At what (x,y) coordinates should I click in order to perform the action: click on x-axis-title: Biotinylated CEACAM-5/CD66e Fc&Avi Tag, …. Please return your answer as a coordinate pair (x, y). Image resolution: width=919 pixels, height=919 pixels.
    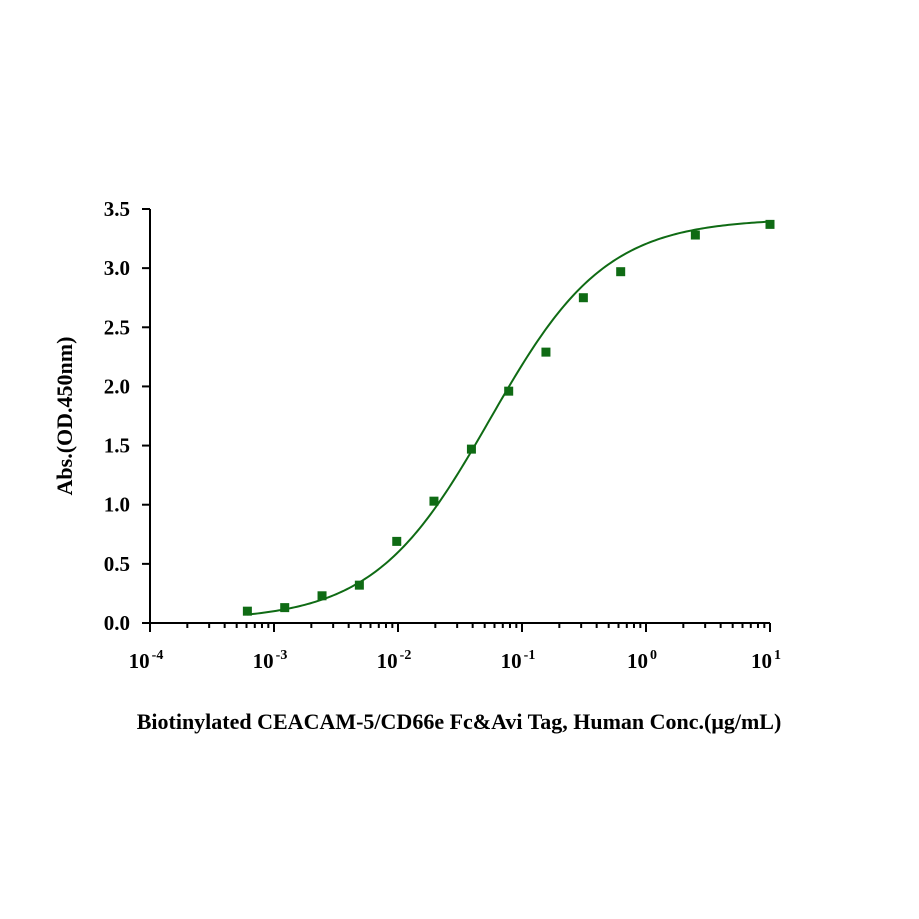
    Looking at the image, I should click on (459, 721).